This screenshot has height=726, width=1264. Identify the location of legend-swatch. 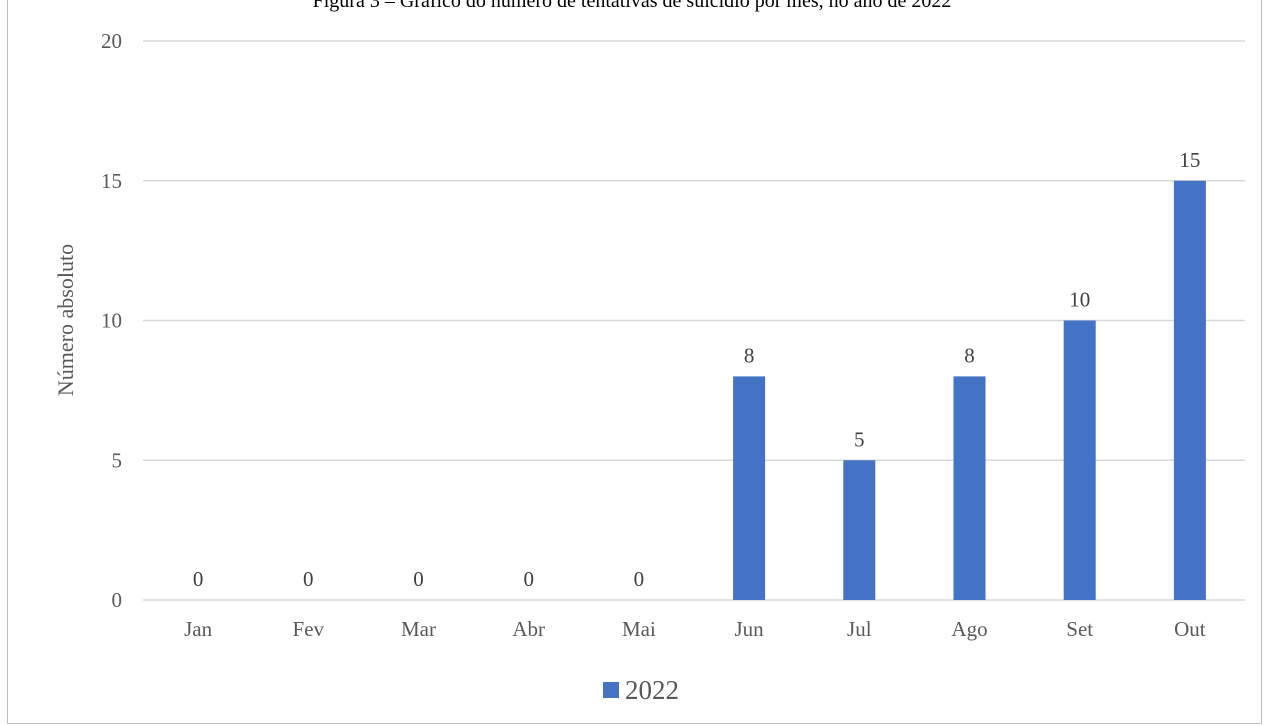
(611, 690).